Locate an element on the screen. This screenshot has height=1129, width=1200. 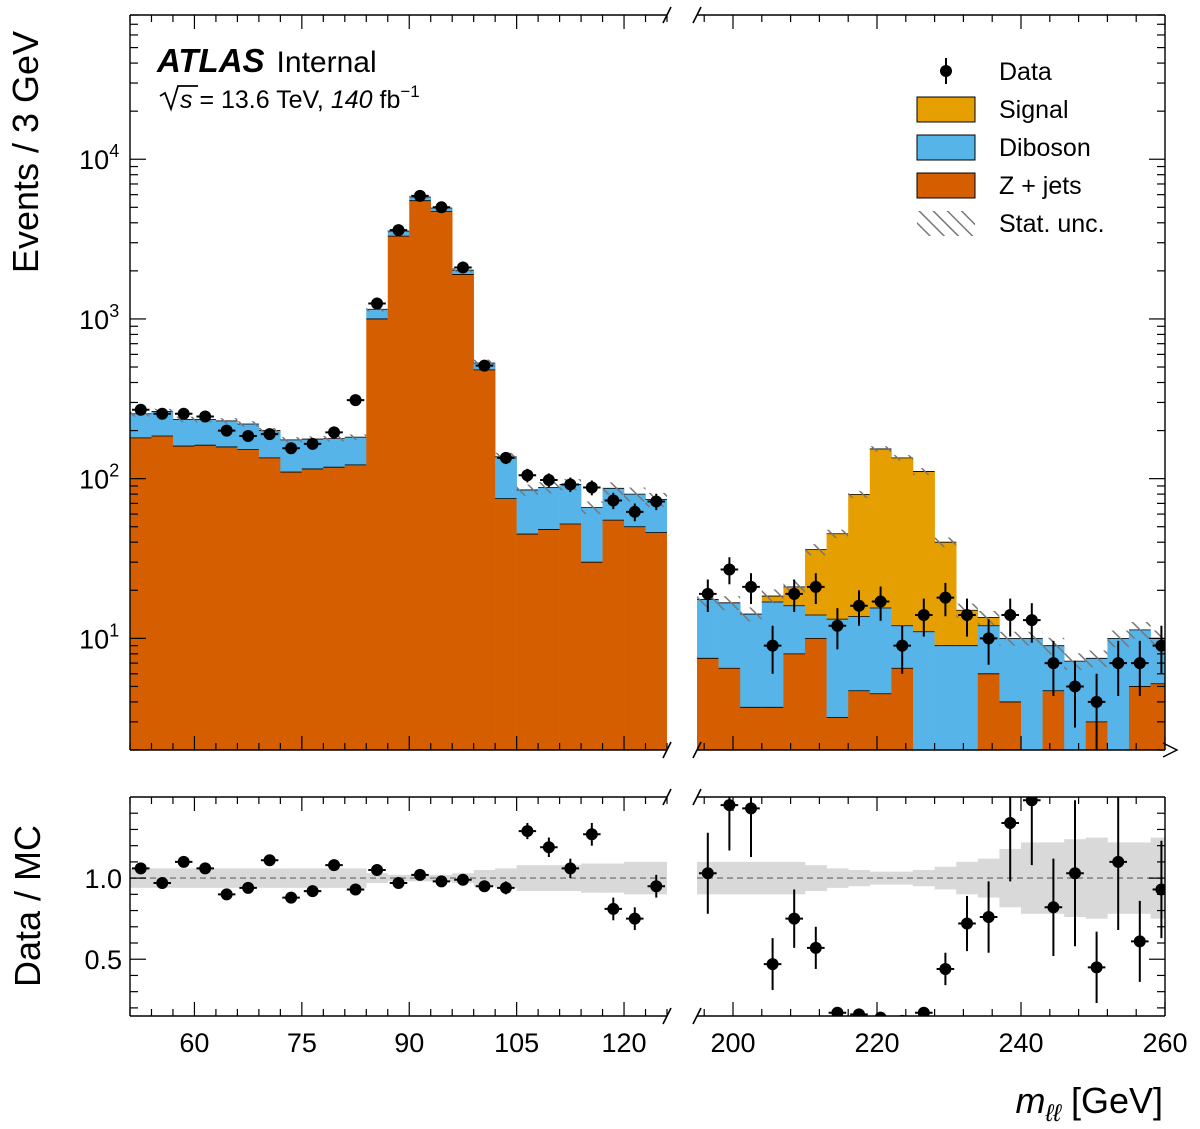
ratio-y-tick-label: 1.0 is located at coordinates (103, 879).